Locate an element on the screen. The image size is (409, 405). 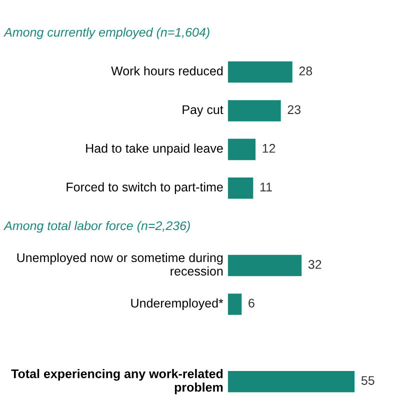
y-tick-label: Had to take unpaid leave is located at coordinates (154, 150).